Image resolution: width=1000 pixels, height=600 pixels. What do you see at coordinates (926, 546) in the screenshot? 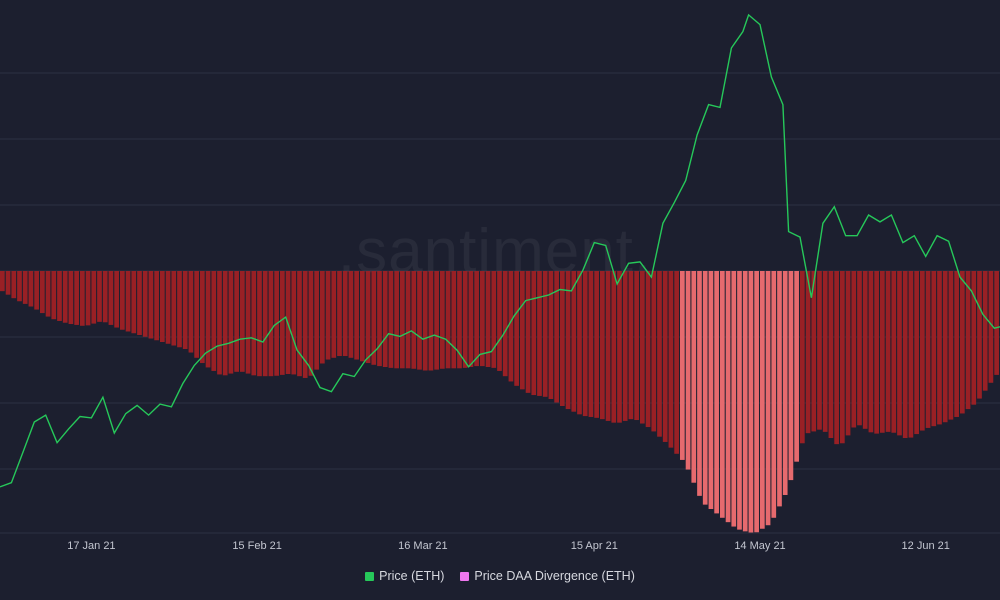
I see `x-tick-label: 12 Jun 21` at bounding box center [926, 546].